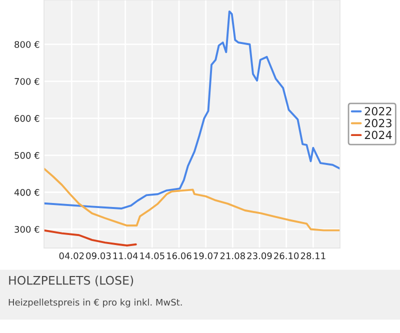 This screenshot has width=400, height=333. I want to click on y-tick-label: 400 €, so click(27, 192).